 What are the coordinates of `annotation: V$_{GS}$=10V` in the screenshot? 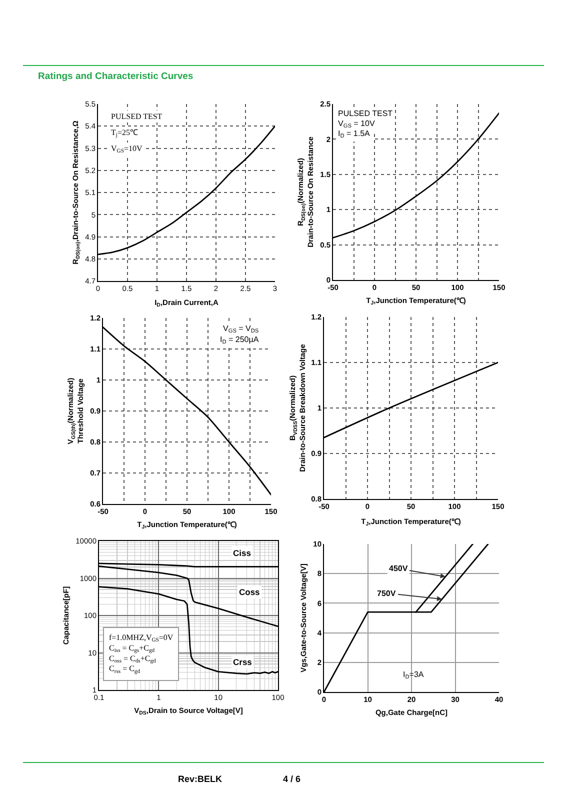 It's located at (126, 149).